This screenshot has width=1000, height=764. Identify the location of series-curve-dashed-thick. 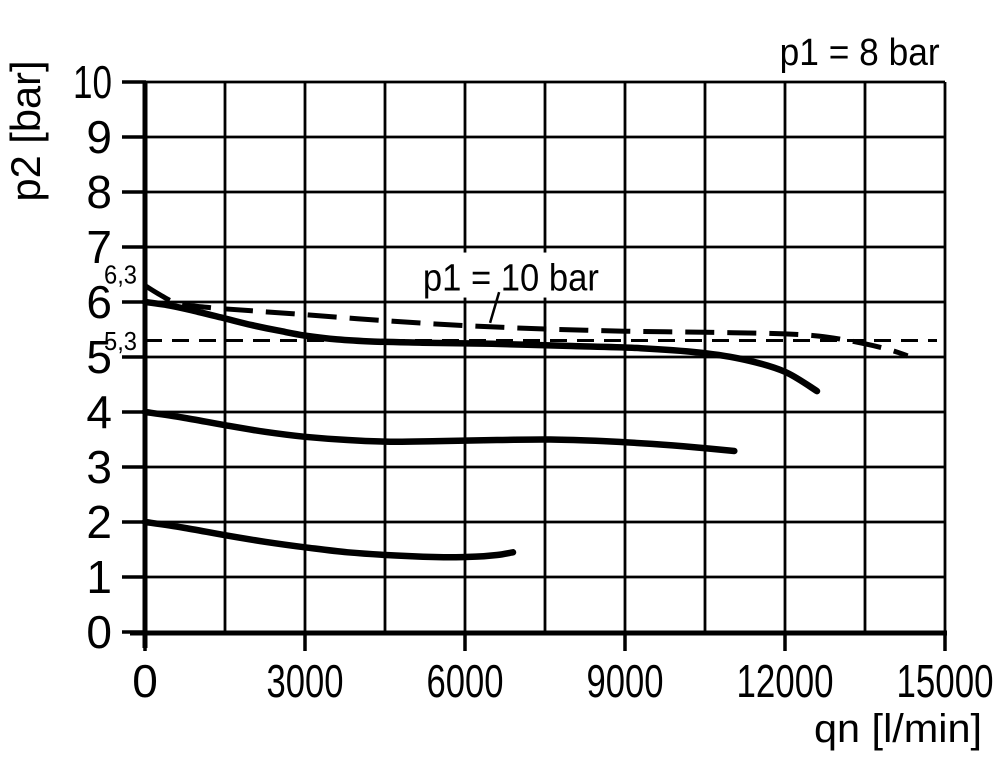
(526, 321).